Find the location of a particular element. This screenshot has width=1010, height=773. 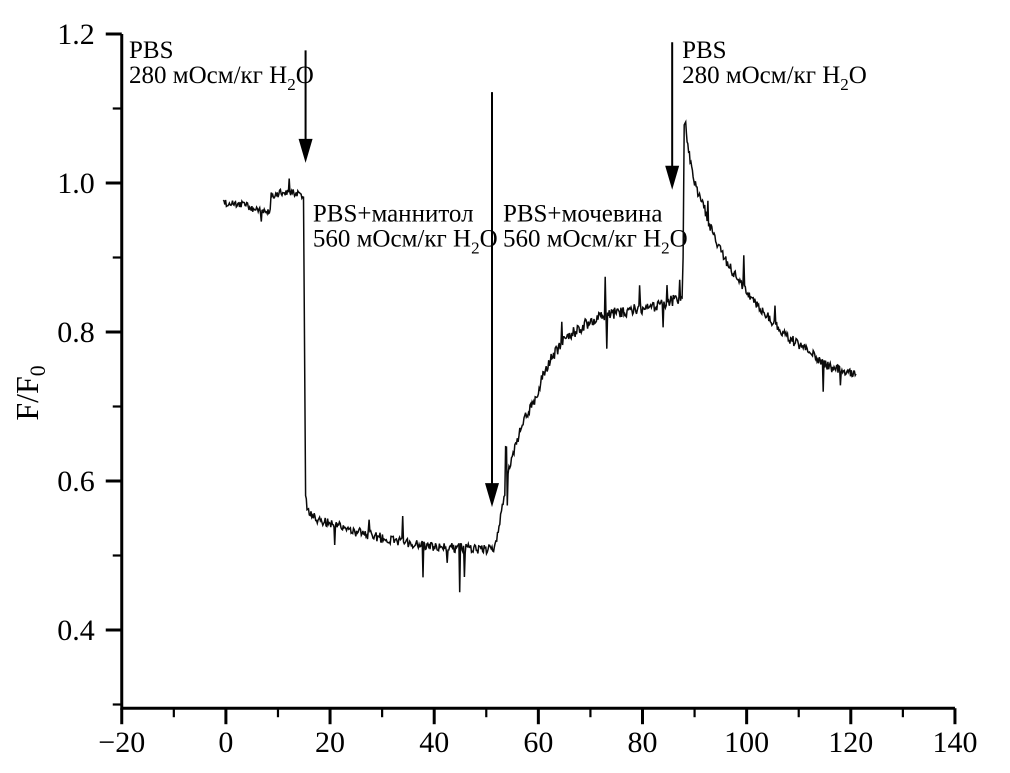

x-tick-label: 80 is located at coordinates (643, 742).